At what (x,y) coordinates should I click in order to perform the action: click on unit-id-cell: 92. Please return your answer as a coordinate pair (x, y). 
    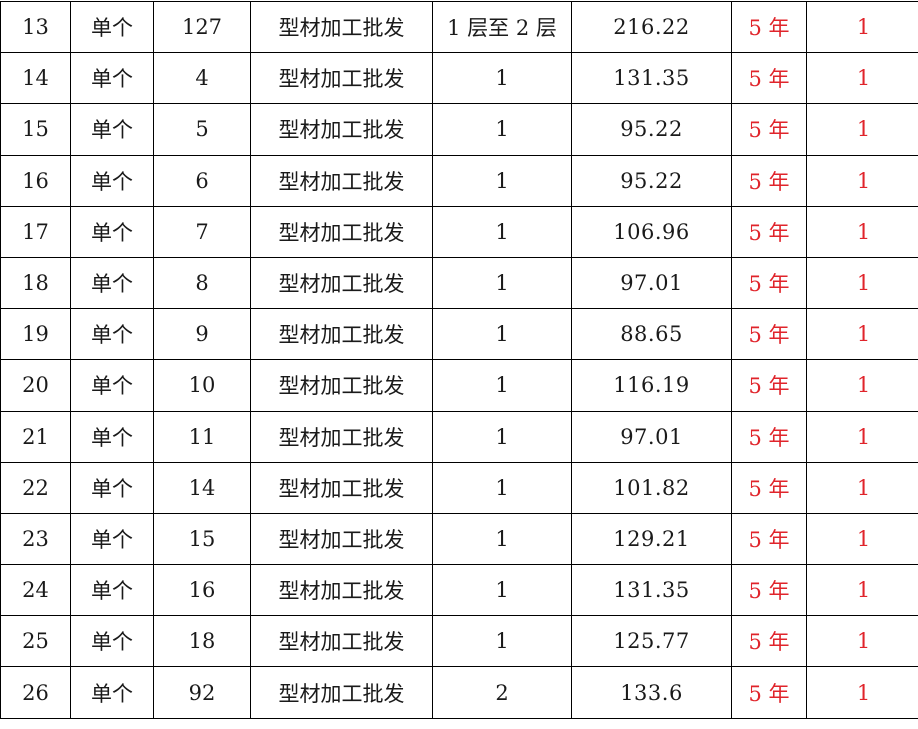
    Looking at the image, I should click on (202, 692).